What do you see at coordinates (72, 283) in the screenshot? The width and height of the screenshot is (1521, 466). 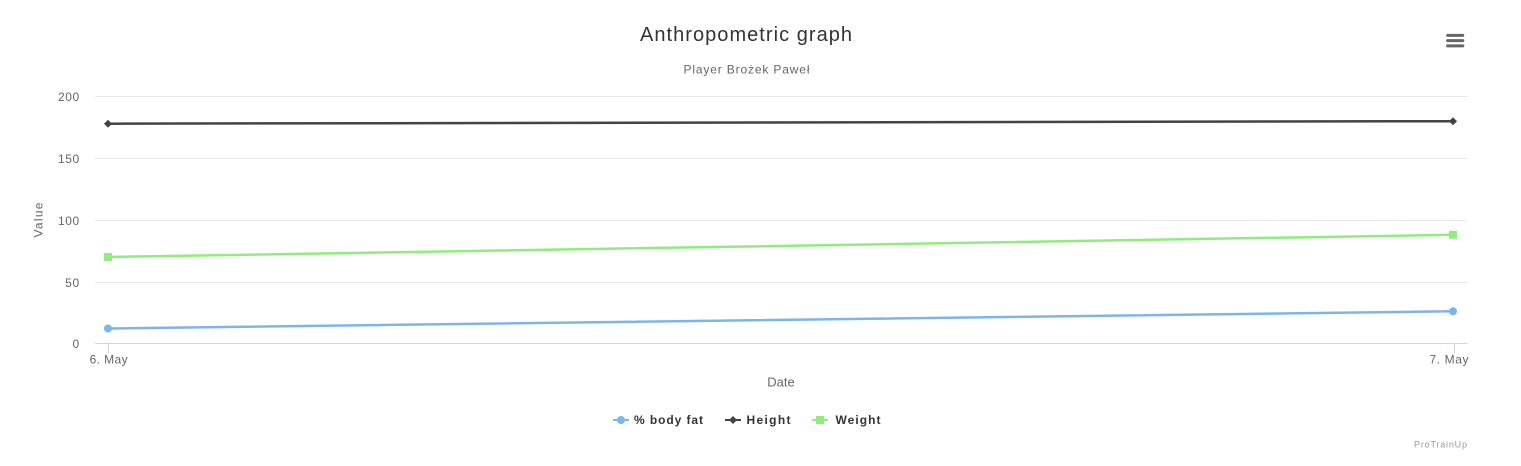 I see `svg-text: 50` at bounding box center [72, 283].